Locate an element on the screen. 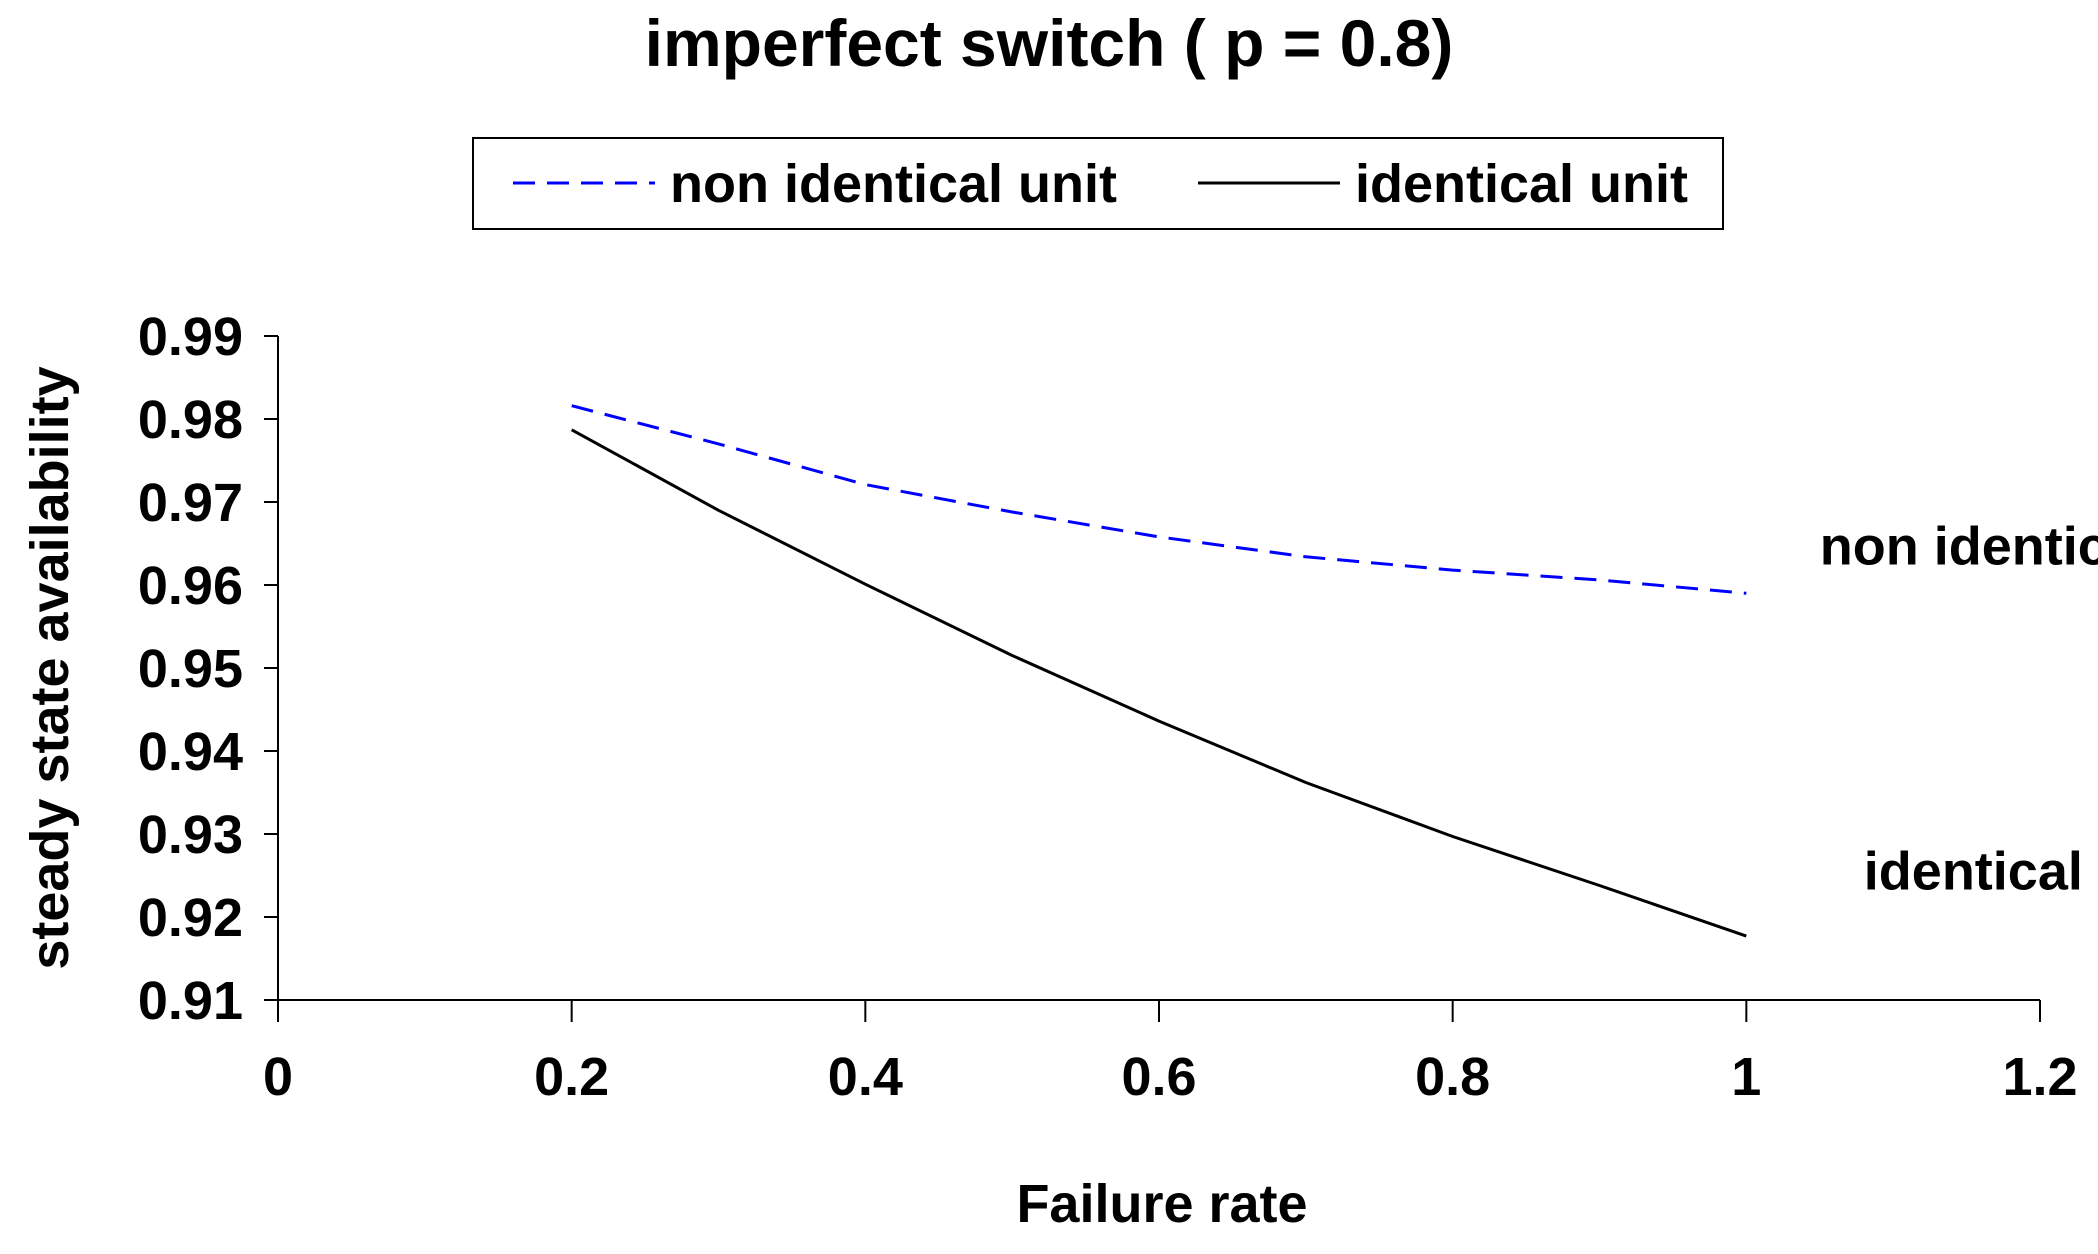 The width and height of the screenshot is (2098, 1254). y-axis-ticks: 0.91 0.92 0.93 0.94 0.95 0.96 0.97 0.98 0.99 is located at coordinates (208, 669).